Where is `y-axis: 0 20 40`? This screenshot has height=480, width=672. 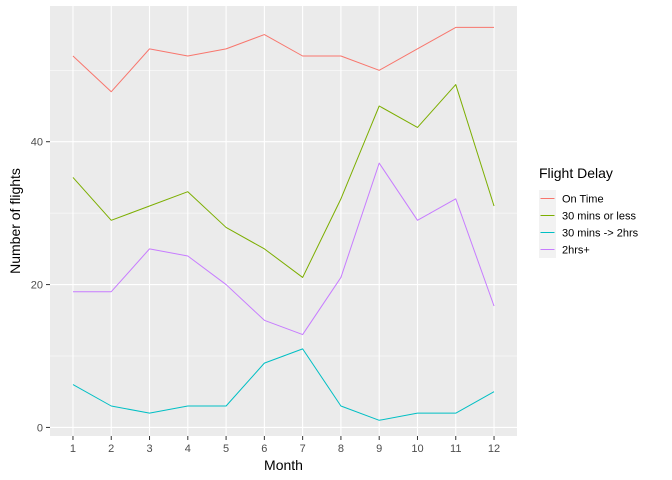 y-axis: 0 20 40 is located at coordinates (40, 285).